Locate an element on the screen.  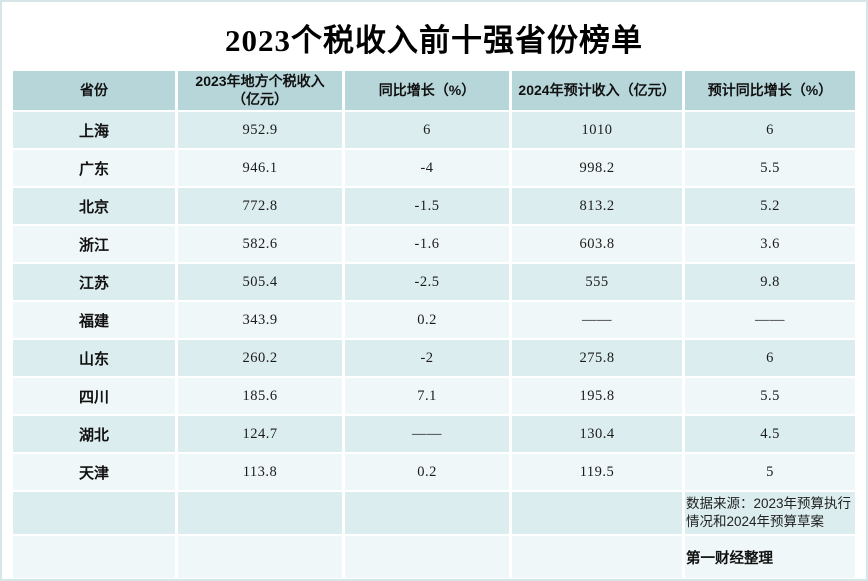
table-row: 广东 946.1 -4 998.2 5.5 is located at coordinates (434, 168).